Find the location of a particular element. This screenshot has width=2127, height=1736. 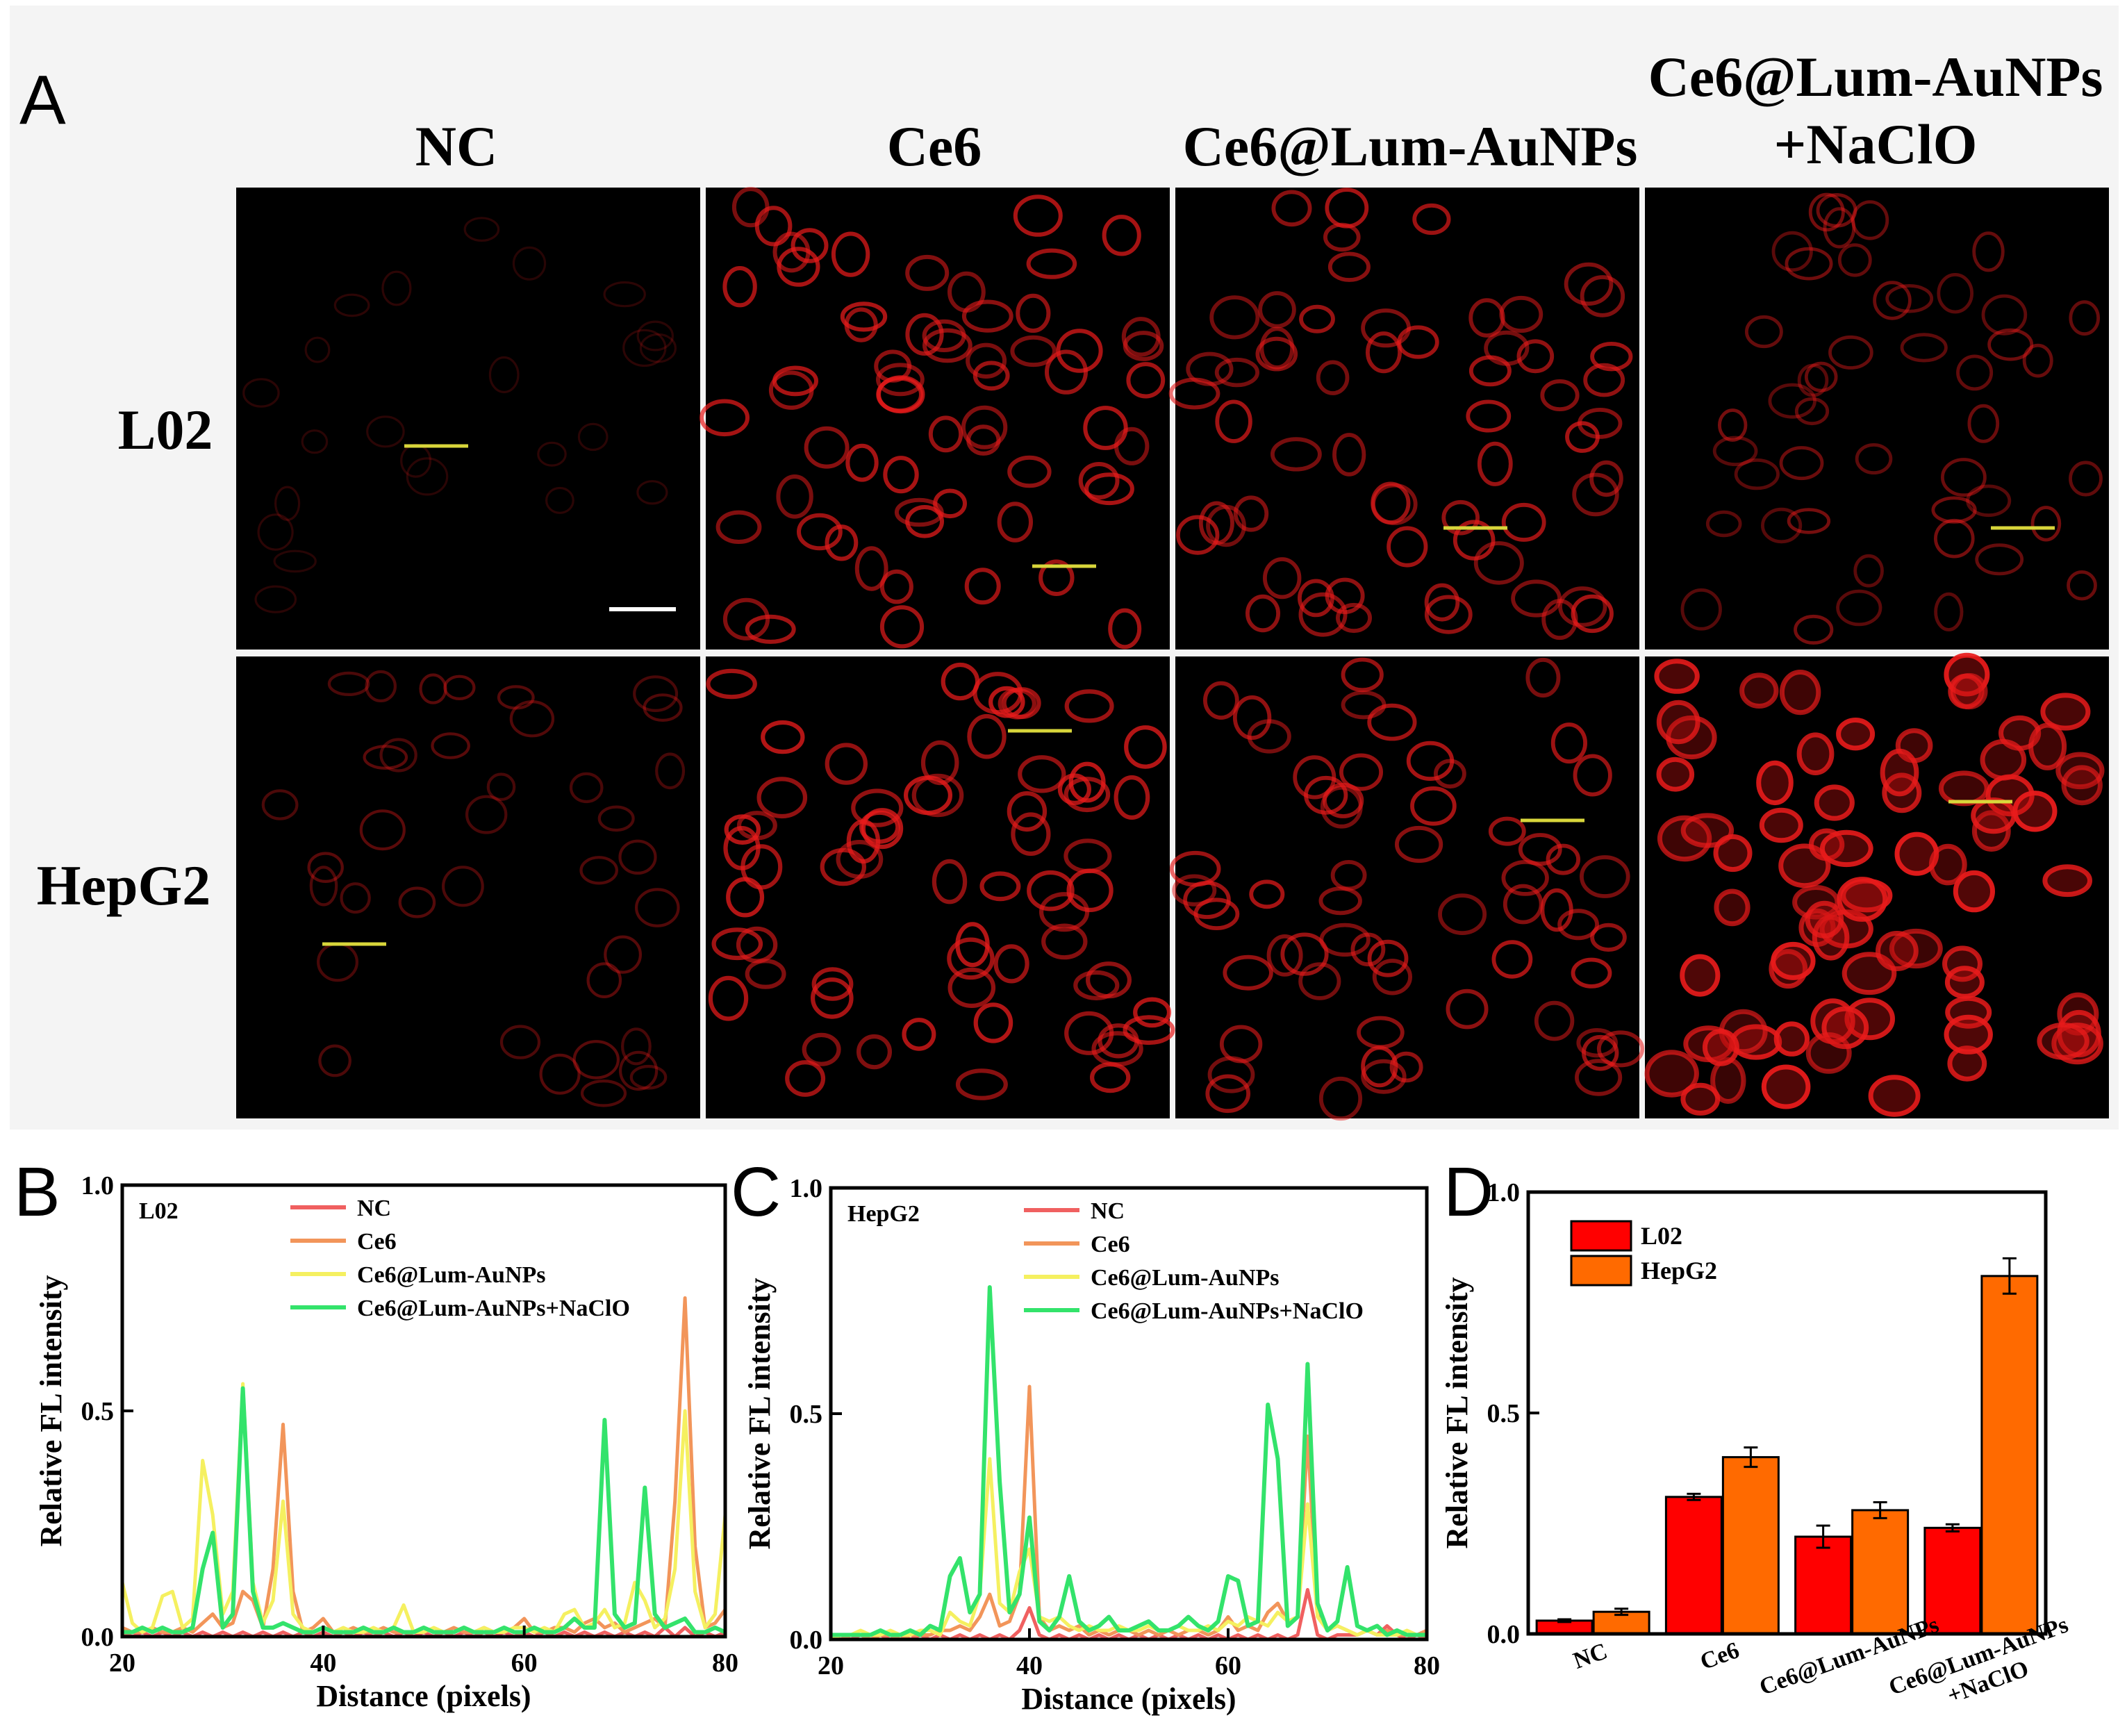

legend-label: NC is located at coordinates (1108, 1211).